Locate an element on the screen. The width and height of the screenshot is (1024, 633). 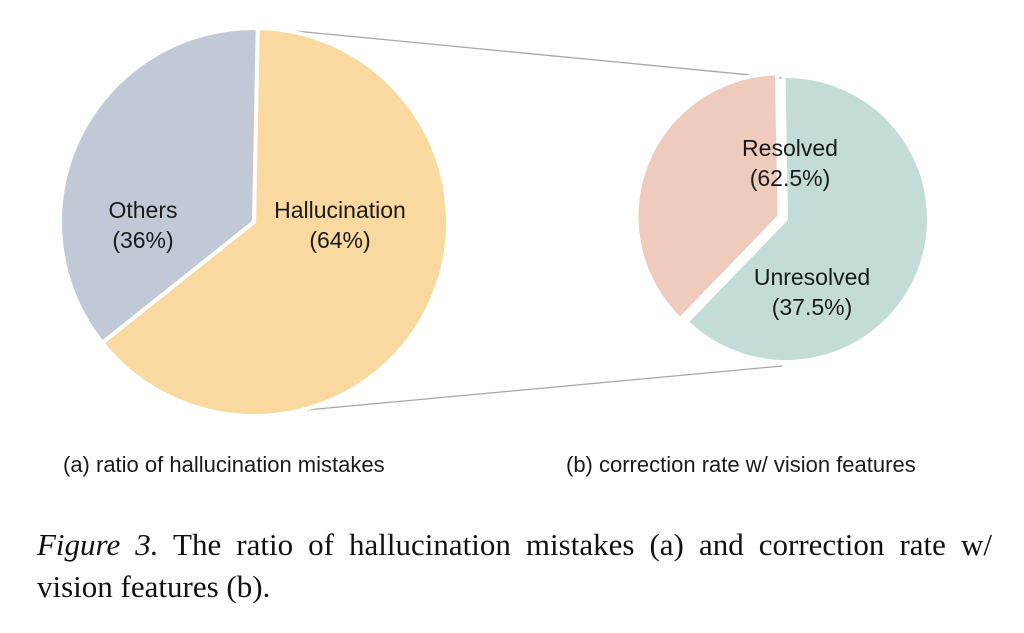
pie-slice-unresolved is located at coordinates (708, 196).